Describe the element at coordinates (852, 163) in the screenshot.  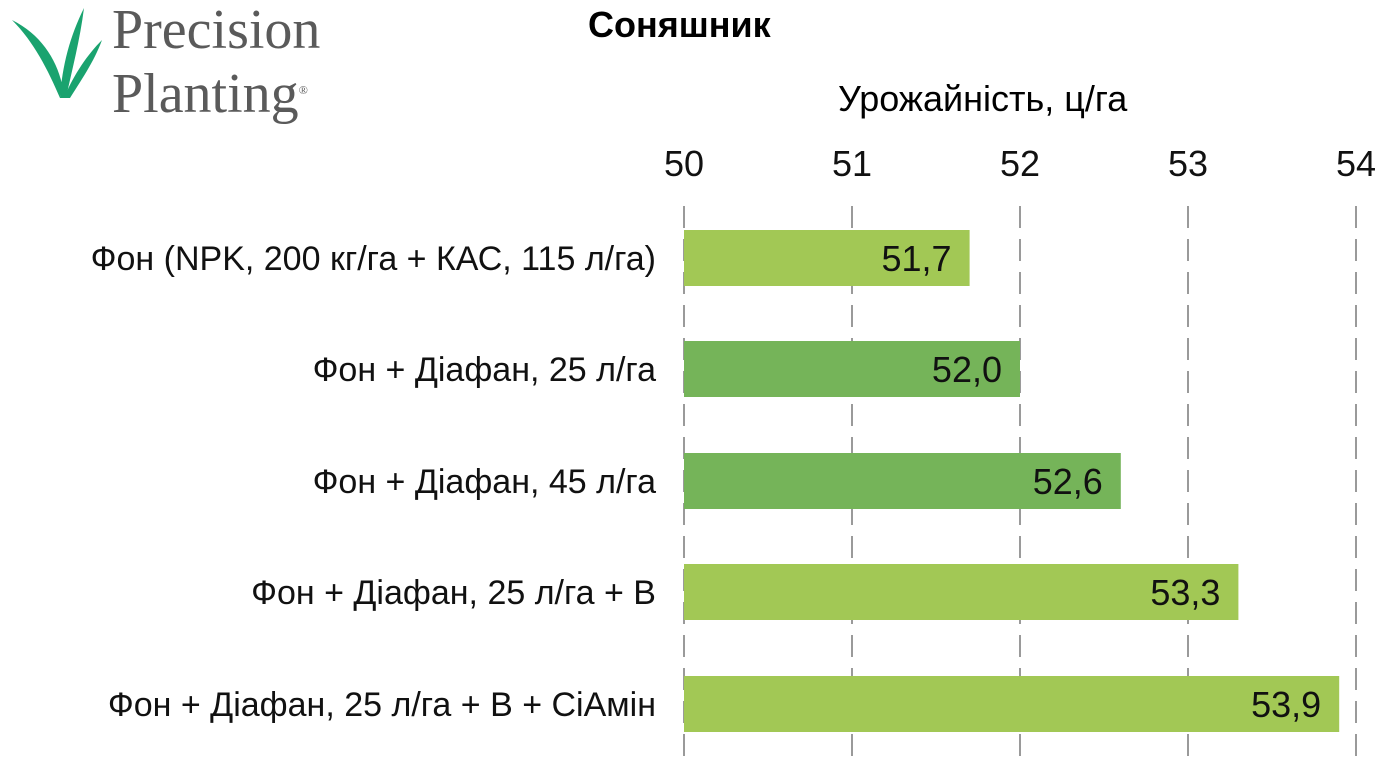
I see `x-tick-label: 51` at that location.